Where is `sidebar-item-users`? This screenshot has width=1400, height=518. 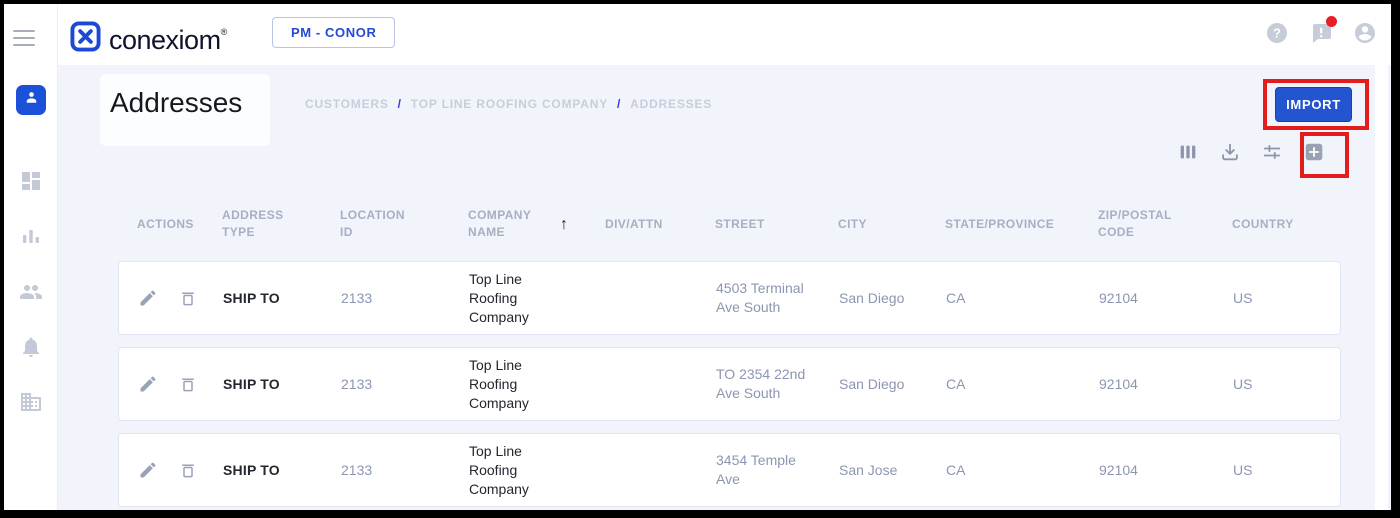
sidebar-item-users is located at coordinates (31, 292).